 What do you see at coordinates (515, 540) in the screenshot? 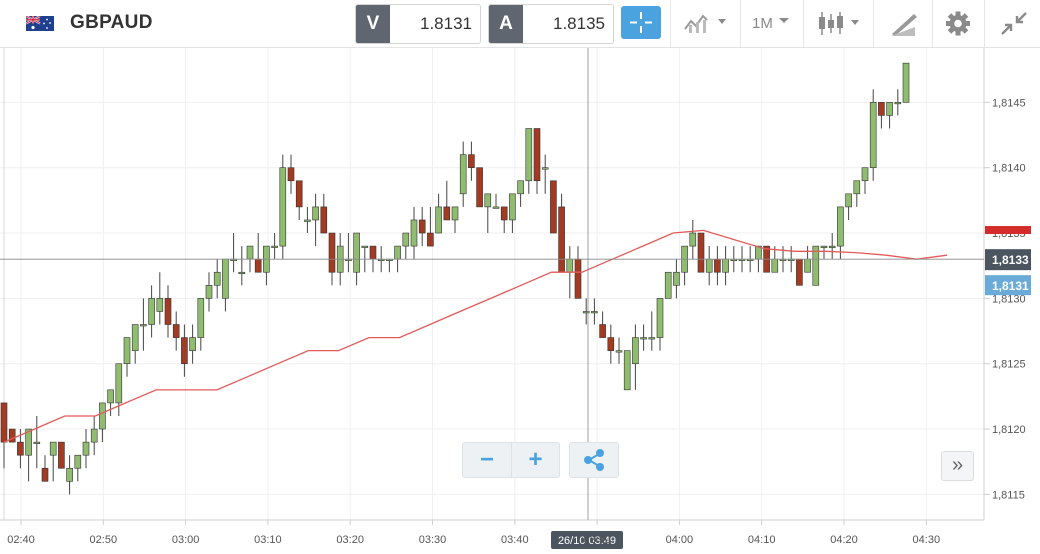
I see `time-tick-label: 03:40` at bounding box center [515, 540].